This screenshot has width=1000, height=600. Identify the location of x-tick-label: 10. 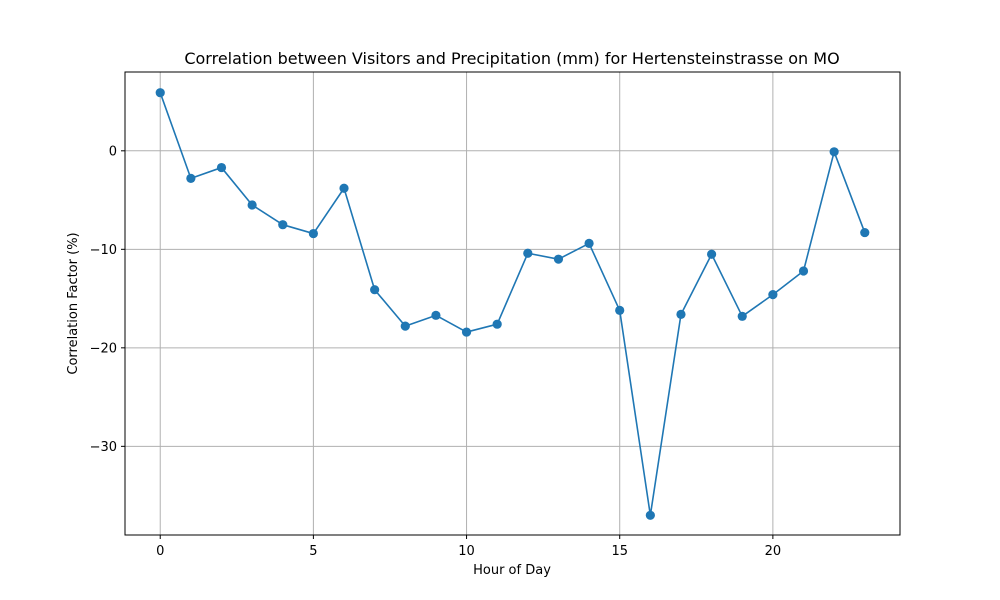
(466, 551).